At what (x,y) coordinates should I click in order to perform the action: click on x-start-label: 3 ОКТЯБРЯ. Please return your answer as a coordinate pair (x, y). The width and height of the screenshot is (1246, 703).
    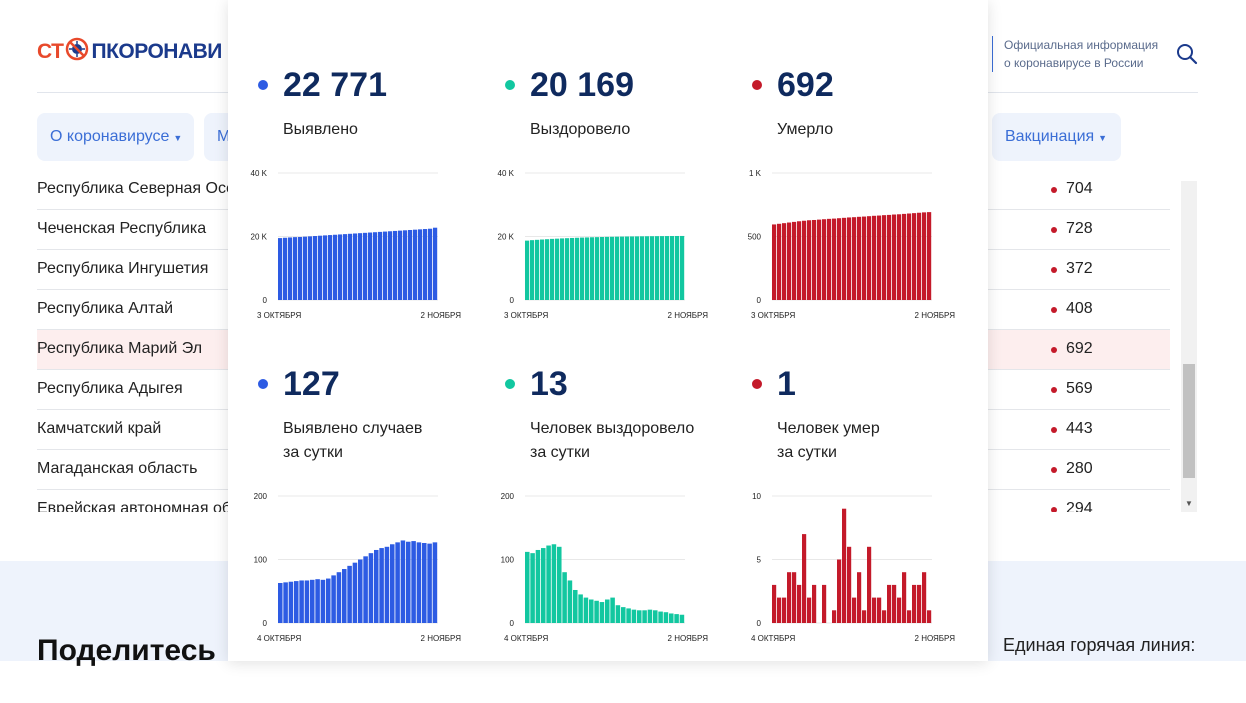
    Looking at the image, I should click on (773, 315).